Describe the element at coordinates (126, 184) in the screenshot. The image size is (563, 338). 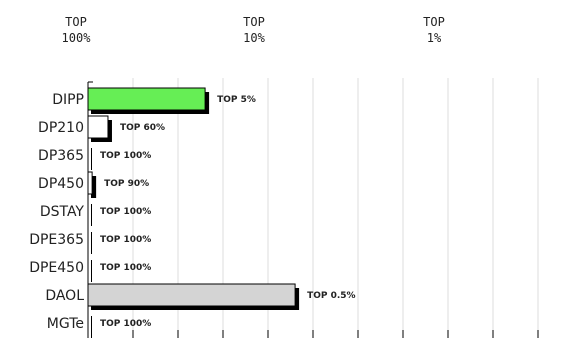
I see `data-label: TOP 90%` at that location.